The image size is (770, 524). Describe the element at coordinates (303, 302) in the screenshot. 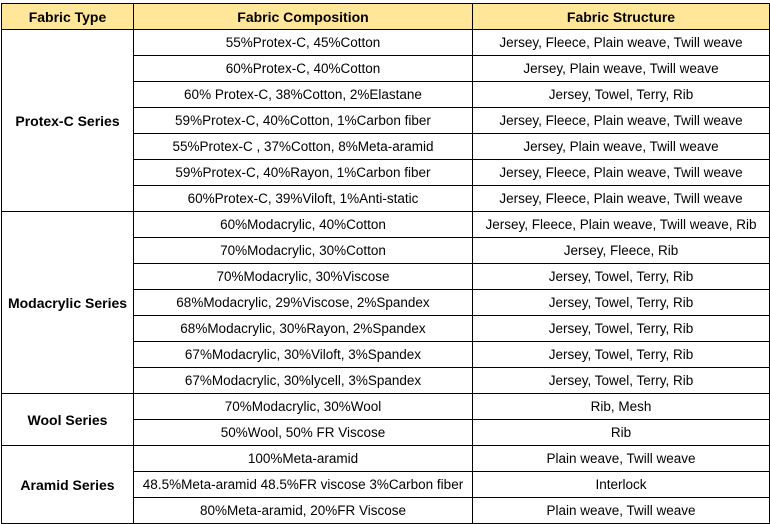

I see `fabric-composition-cell: 68%Modacrylic, 29%Viscose, 2%Spandex` at that location.